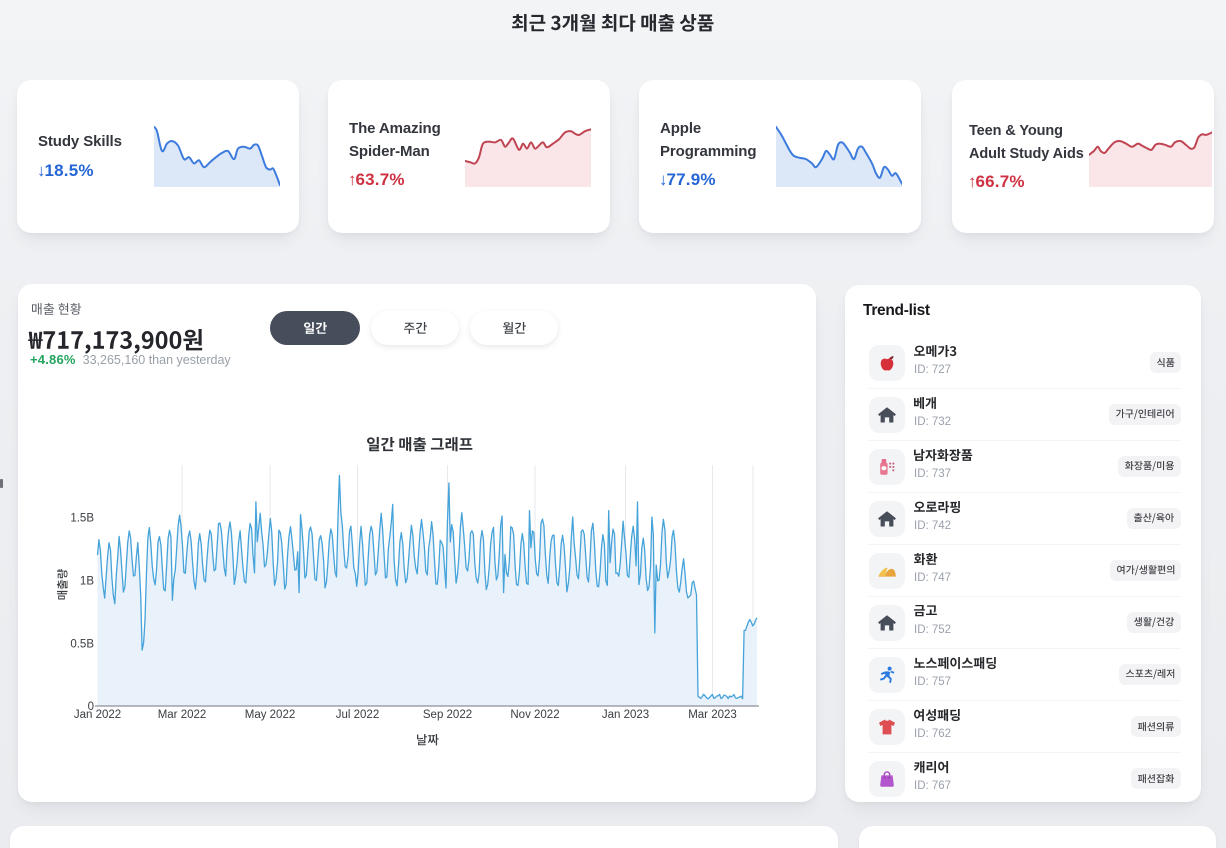  I want to click on svg-text: 0, so click(91, 707).